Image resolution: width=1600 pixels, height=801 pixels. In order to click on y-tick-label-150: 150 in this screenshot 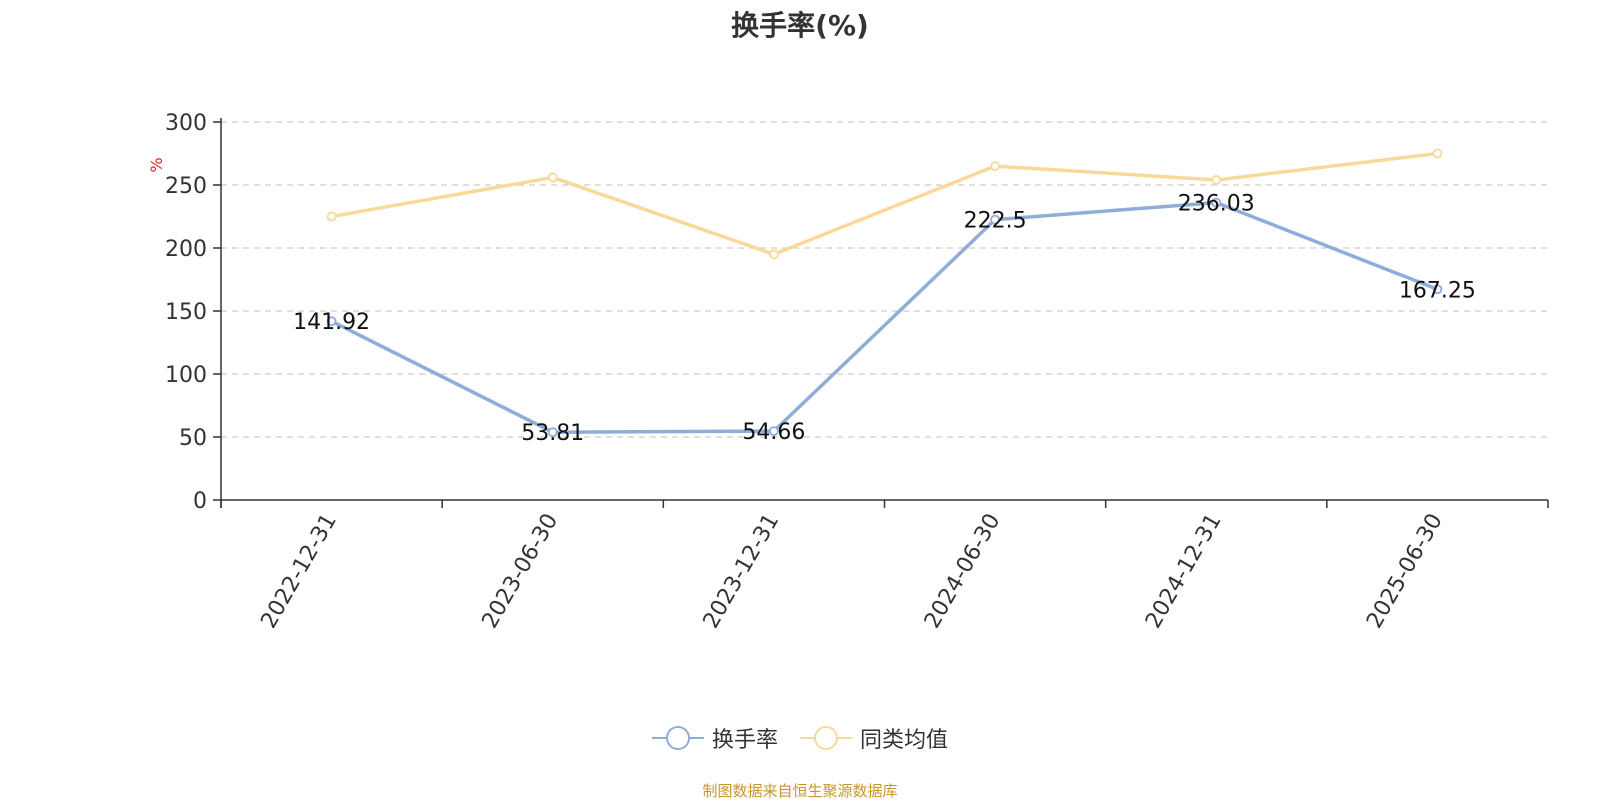, I will do `click(186, 312)`.